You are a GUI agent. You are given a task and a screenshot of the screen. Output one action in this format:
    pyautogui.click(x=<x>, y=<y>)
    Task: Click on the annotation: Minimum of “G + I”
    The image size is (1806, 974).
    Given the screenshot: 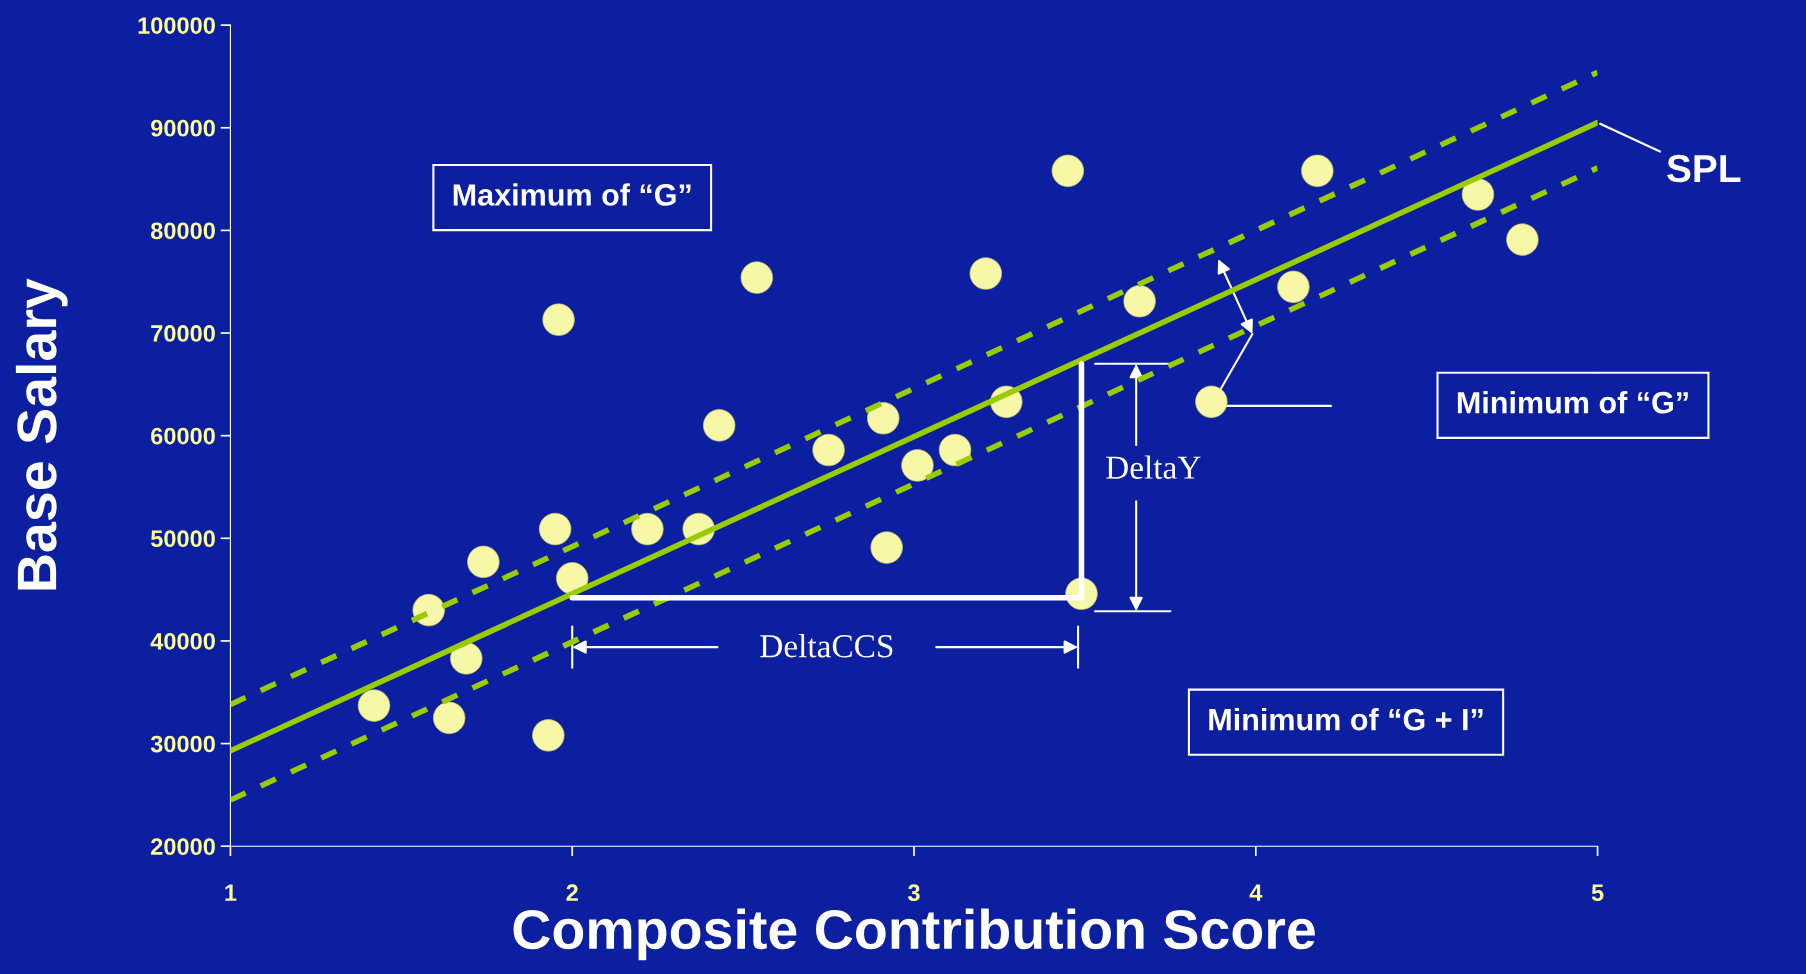 What is the action you would take?
    pyautogui.click(x=1346, y=719)
    